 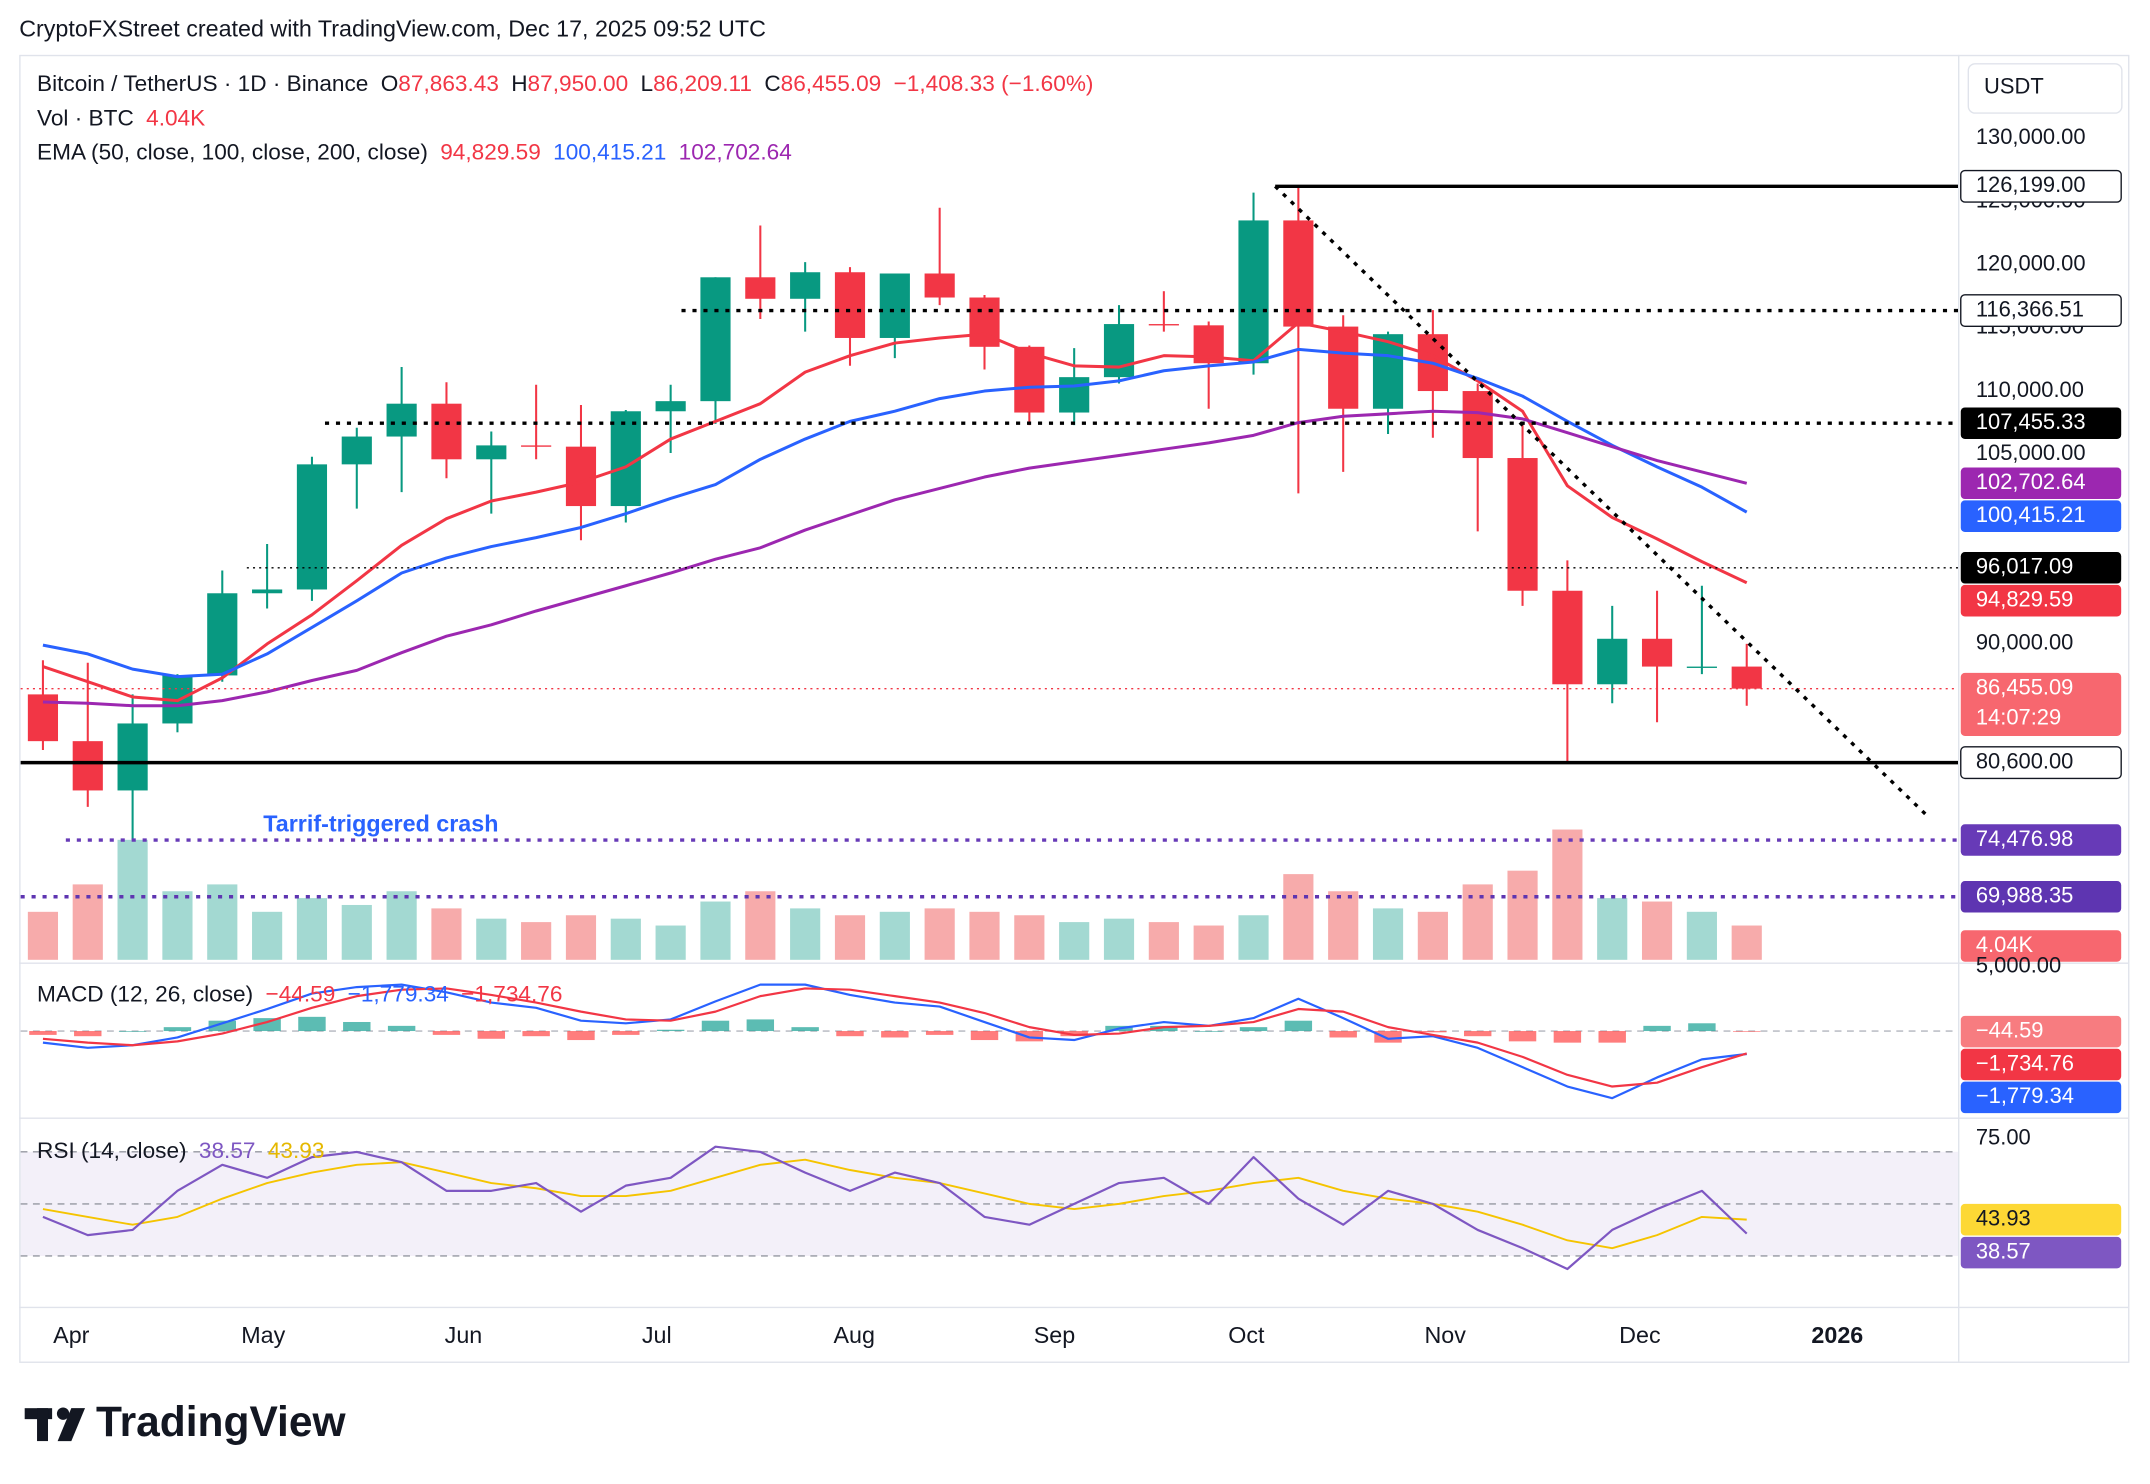 I want to click on x-tick-label: Jul, so click(x=657, y=1335).